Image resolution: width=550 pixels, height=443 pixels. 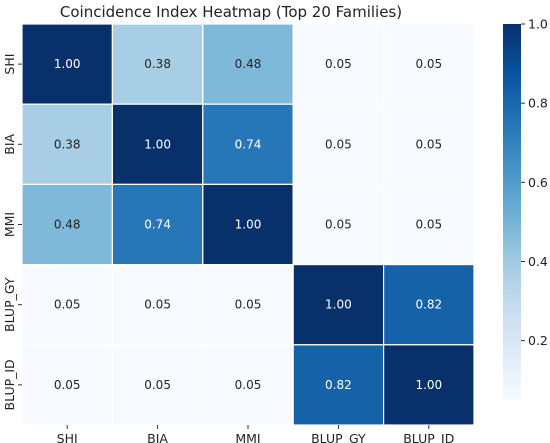 I want to click on y-tick-label: BIA, so click(x=9, y=143).